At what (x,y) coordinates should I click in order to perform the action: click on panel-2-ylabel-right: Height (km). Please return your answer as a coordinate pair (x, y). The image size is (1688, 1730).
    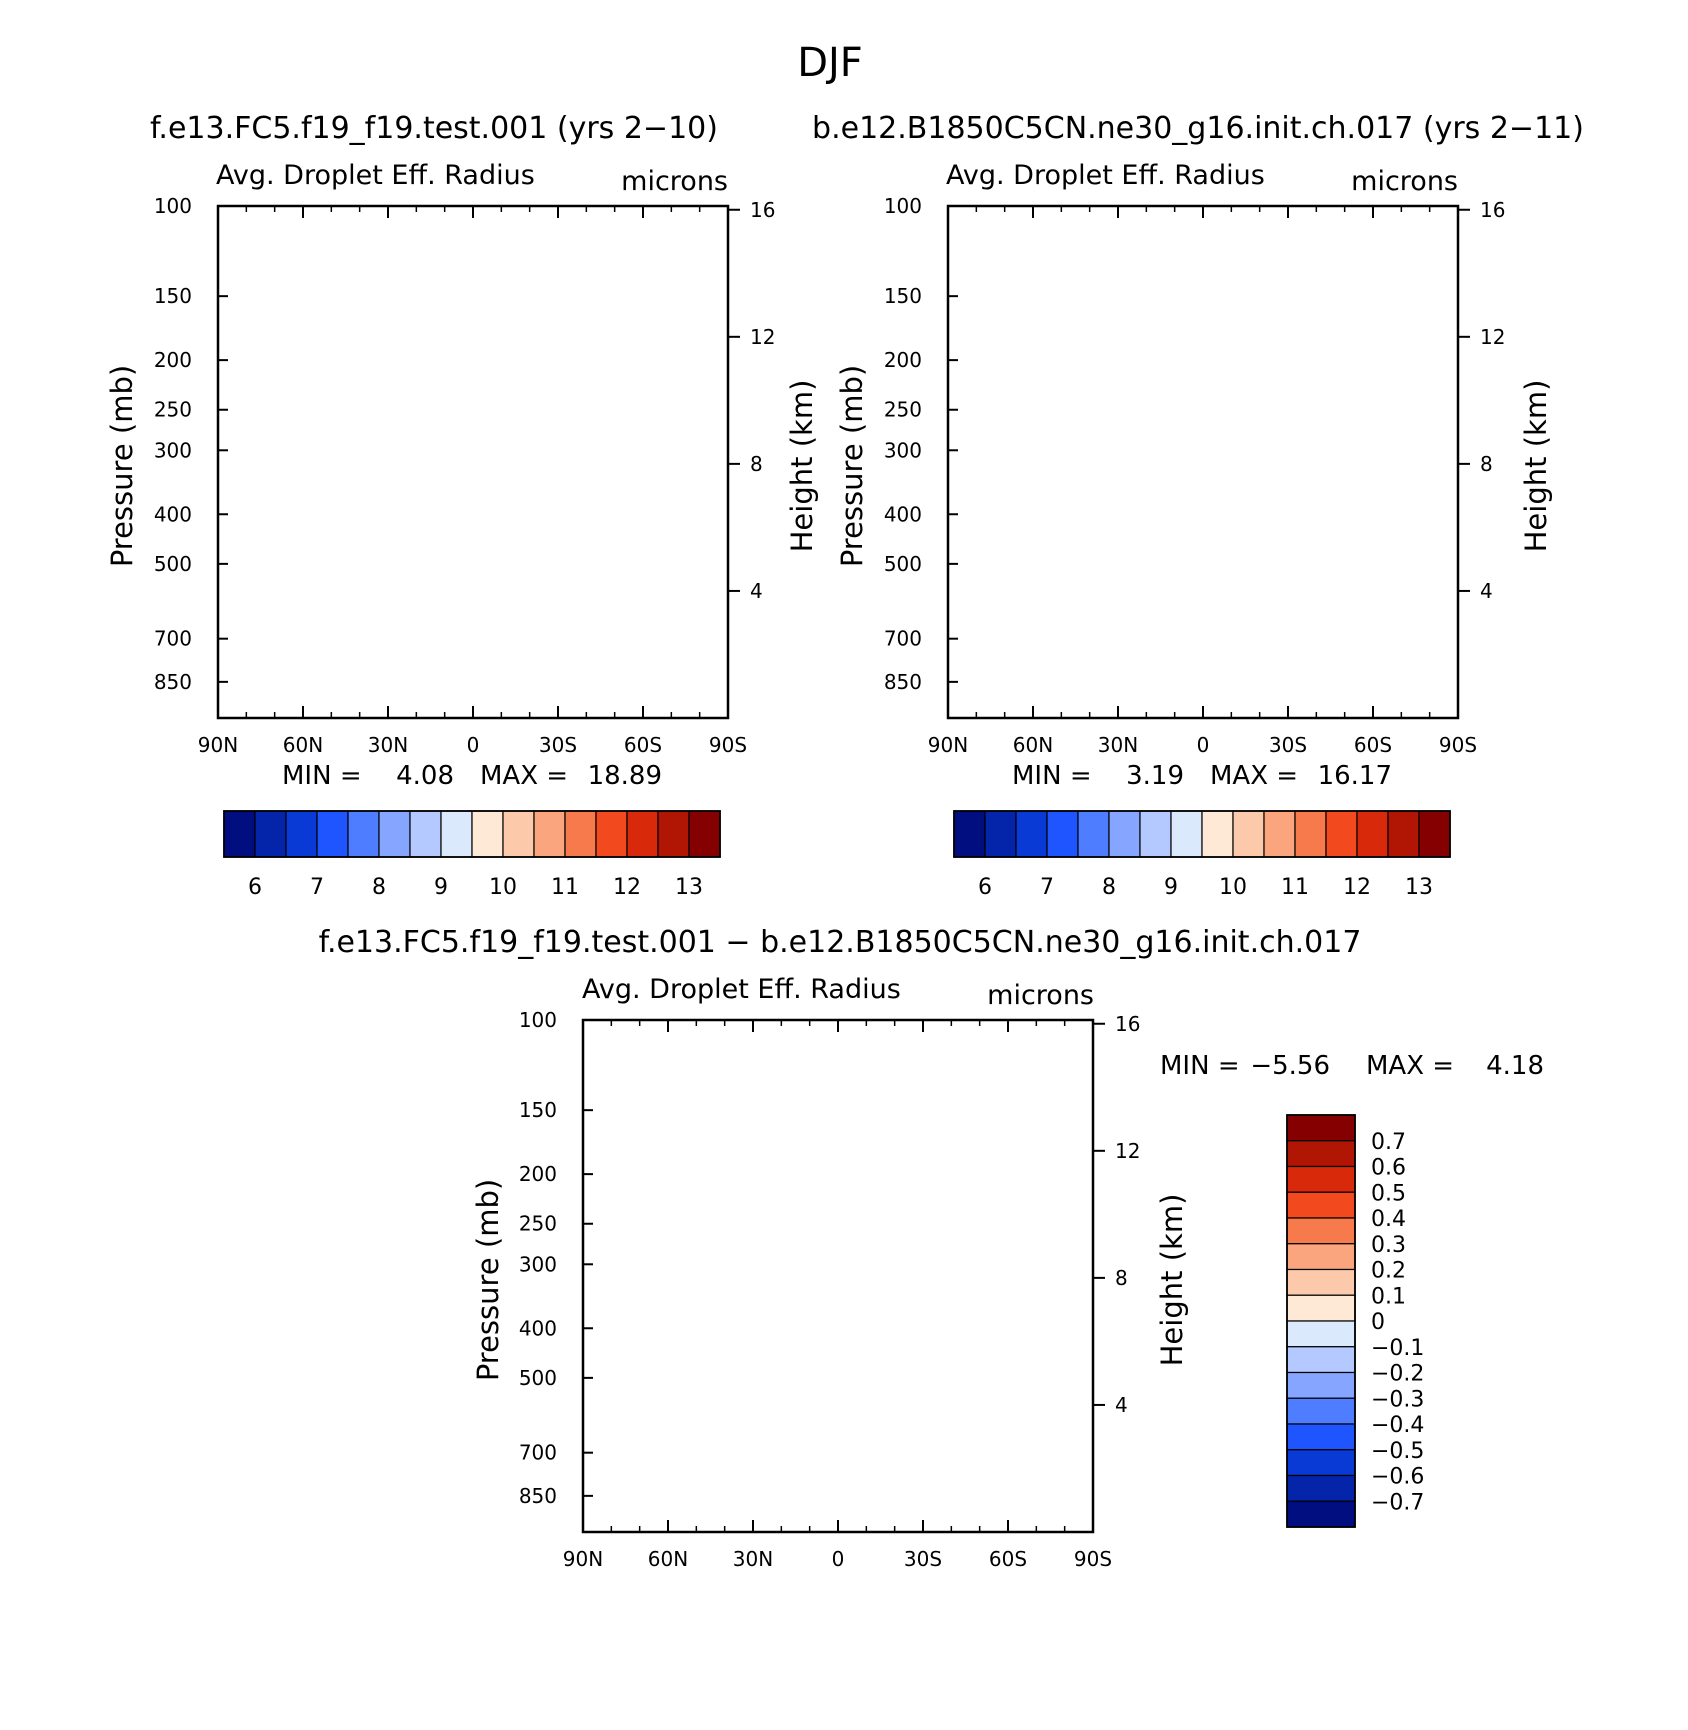
    Looking at the image, I should click on (1536, 466).